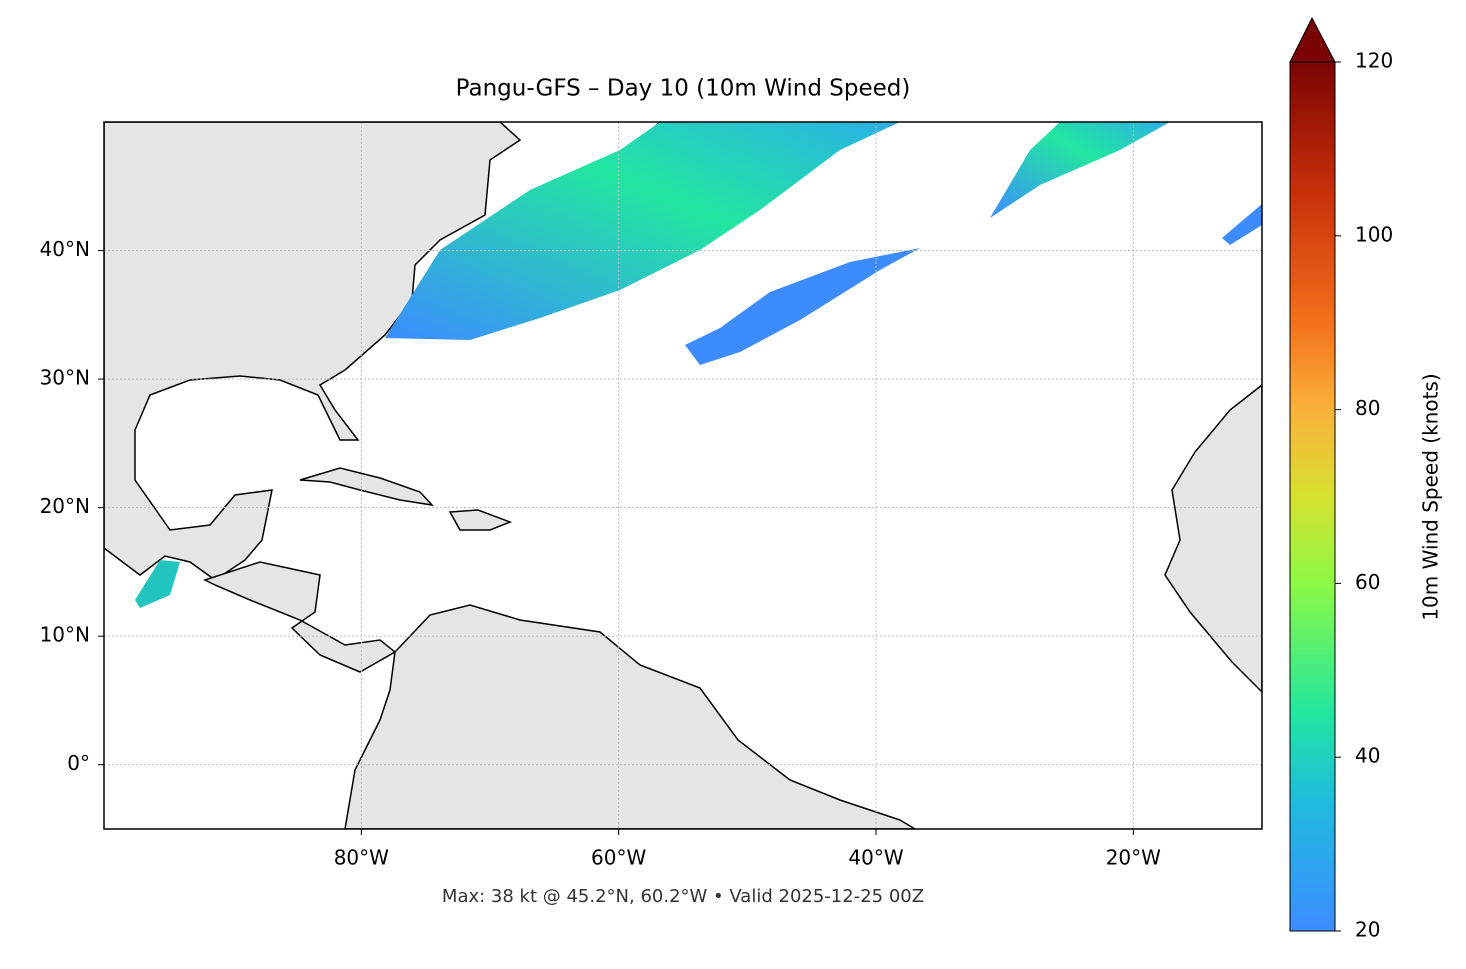 The height and width of the screenshot is (969, 1466). Describe the element at coordinates (630, 716) in the screenshot. I see `south-america` at that location.